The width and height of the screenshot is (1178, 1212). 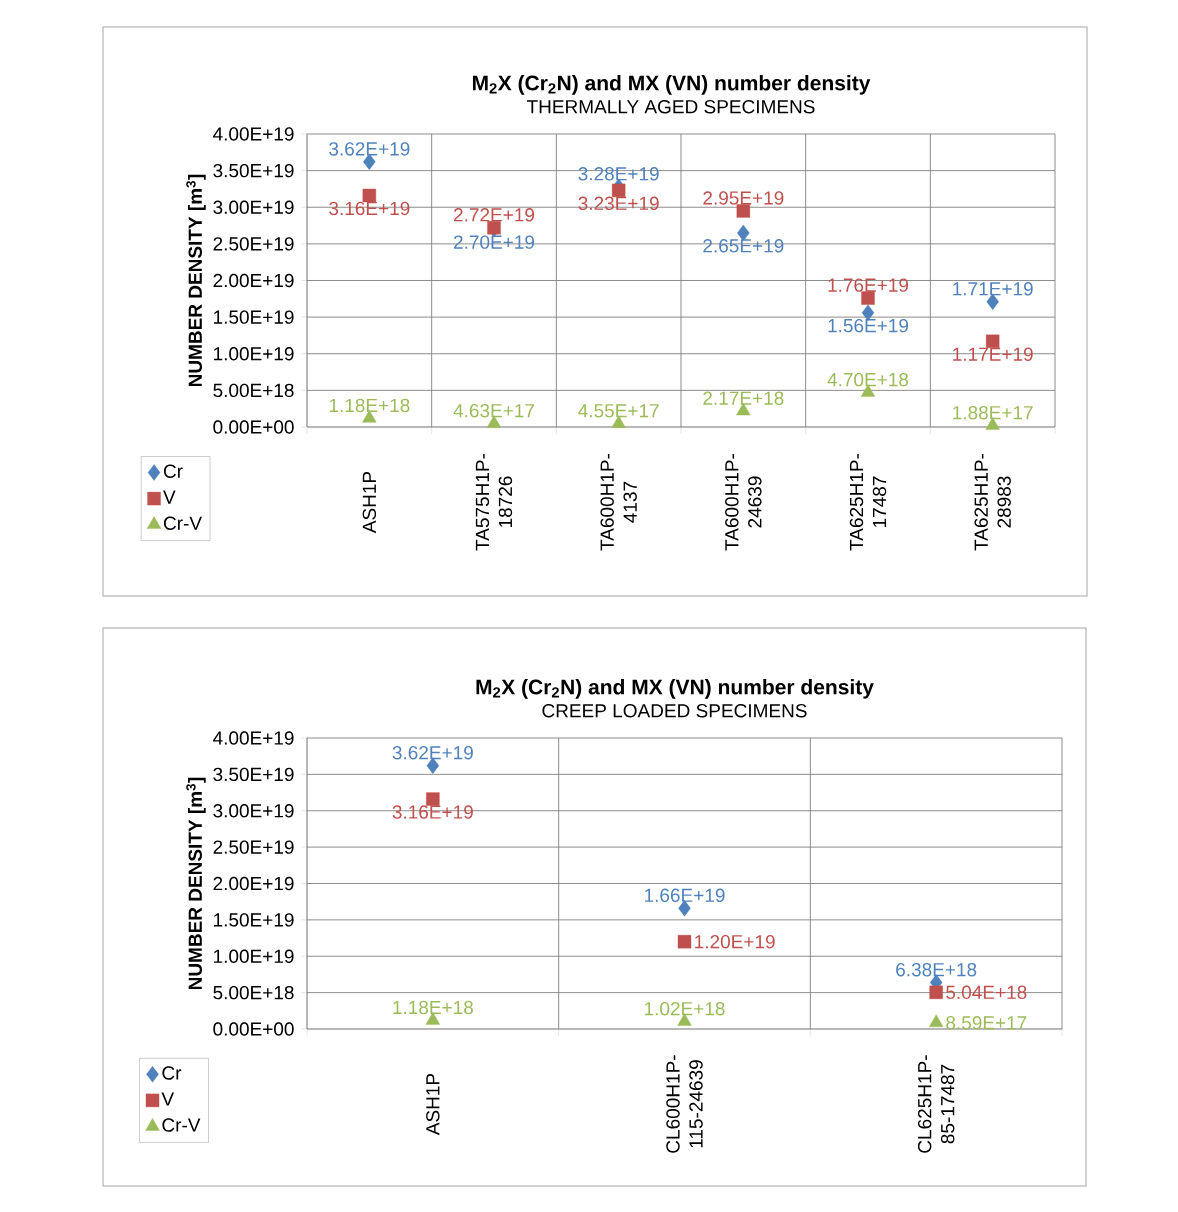 What do you see at coordinates (993, 354) in the screenshot?
I see `data-label: 1.17E+19` at bounding box center [993, 354].